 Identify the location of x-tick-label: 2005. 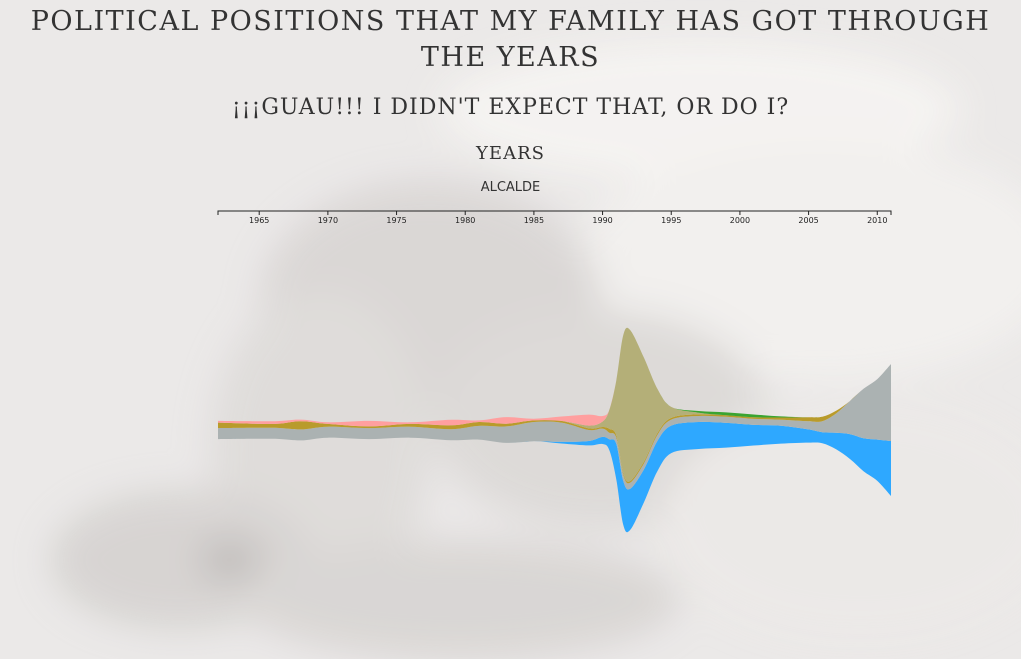
(808, 220).